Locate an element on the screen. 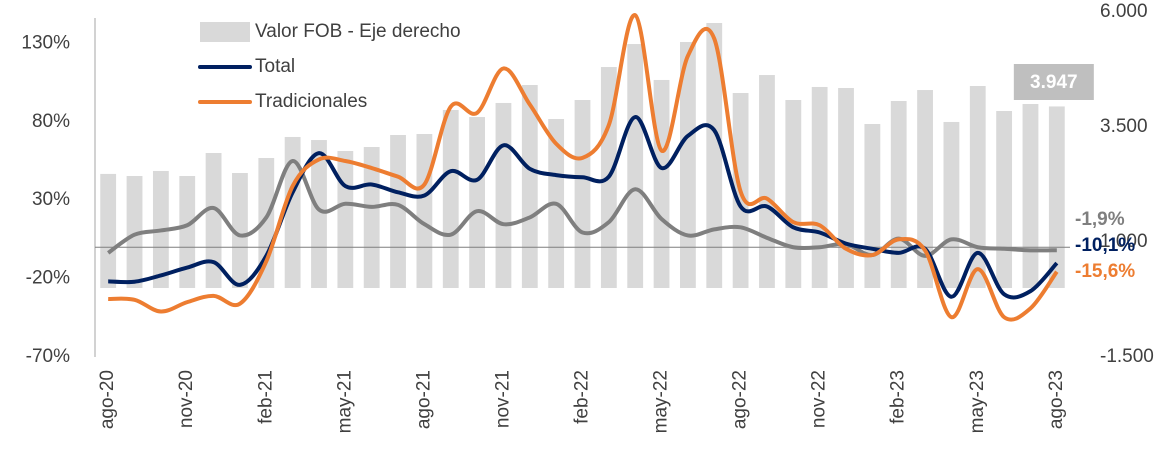 The height and width of the screenshot is (461, 1171). legend-swatch is located at coordinates (225, 32).